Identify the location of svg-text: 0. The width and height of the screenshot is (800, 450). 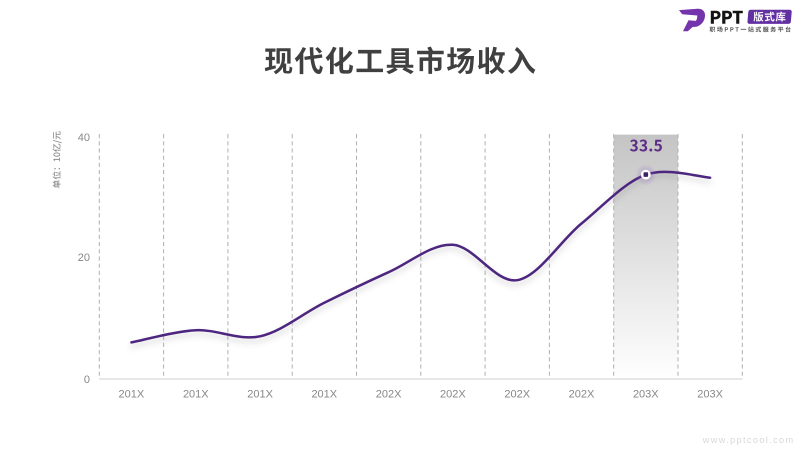
(87, 380).